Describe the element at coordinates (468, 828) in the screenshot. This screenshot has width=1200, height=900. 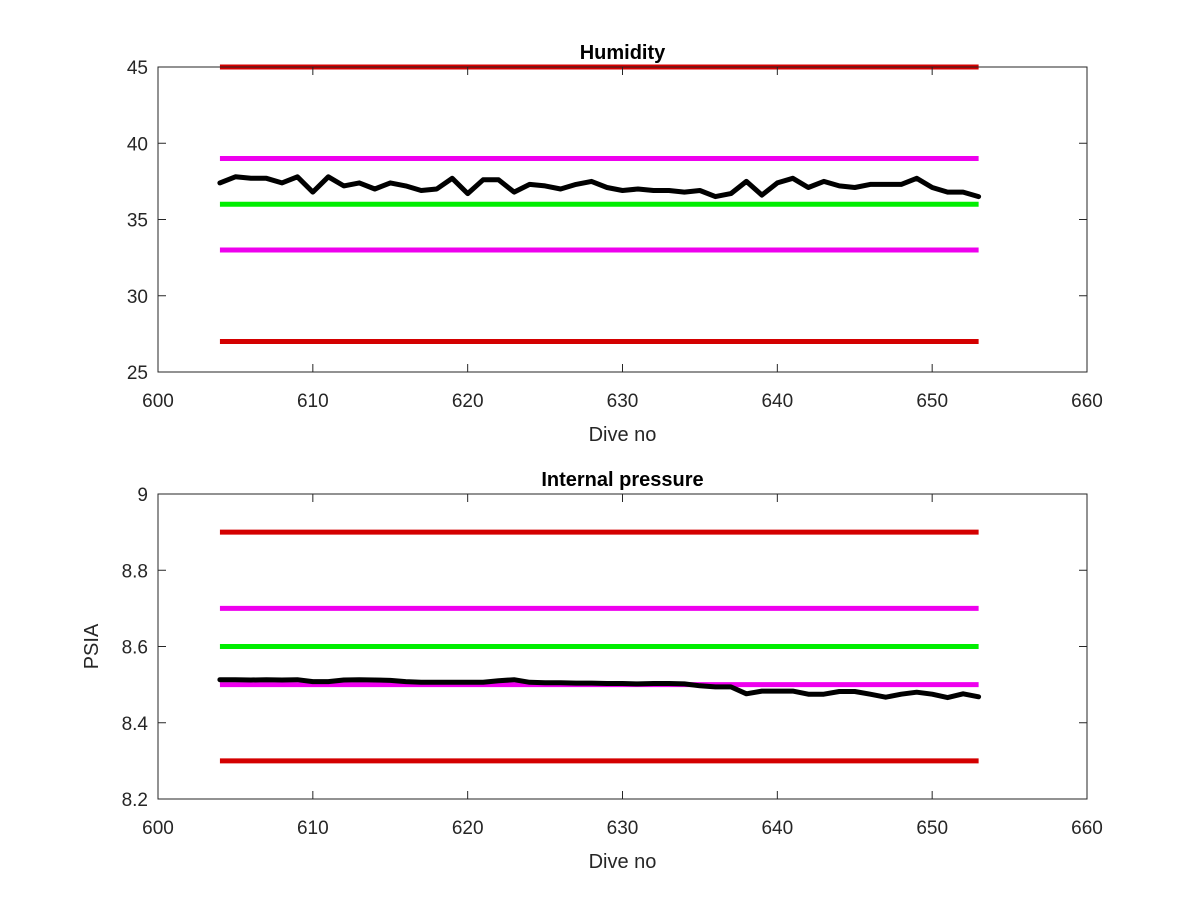
I see `pressure-x-tick-label: 620` at that location.